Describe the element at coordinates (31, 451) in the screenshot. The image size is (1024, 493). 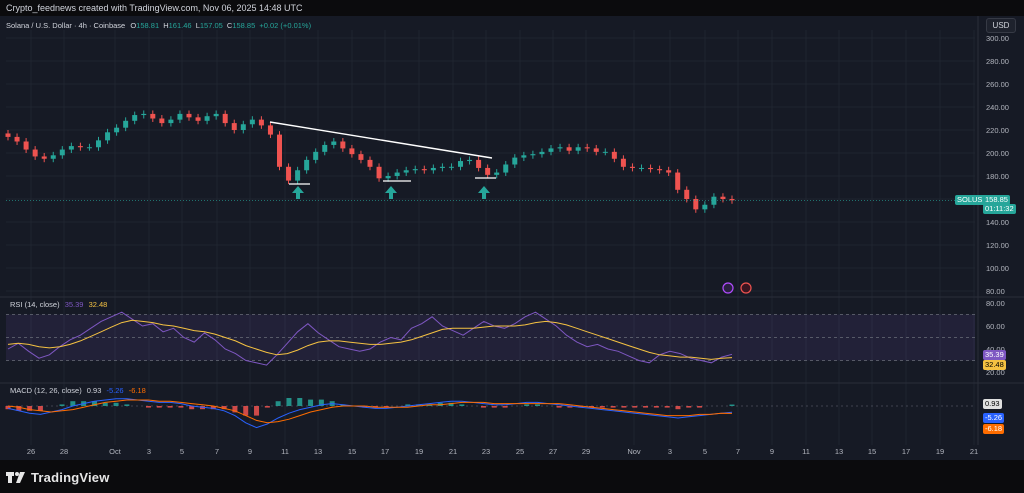
I see `time-axis-label: 26` at that location.